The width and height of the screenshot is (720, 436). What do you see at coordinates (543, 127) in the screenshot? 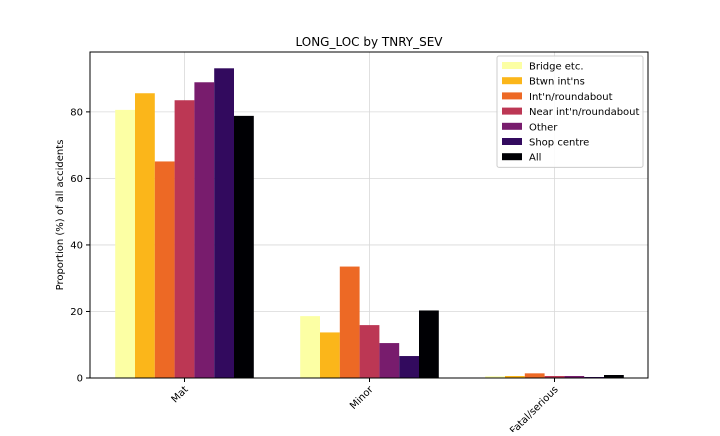
I see `legend-label: Other` at bounding box center [543, 127].